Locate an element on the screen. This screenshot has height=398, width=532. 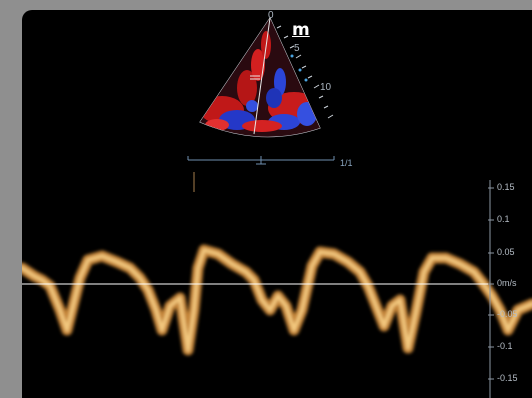
depth-label-5: 5 is located at coordinates (297, 48).